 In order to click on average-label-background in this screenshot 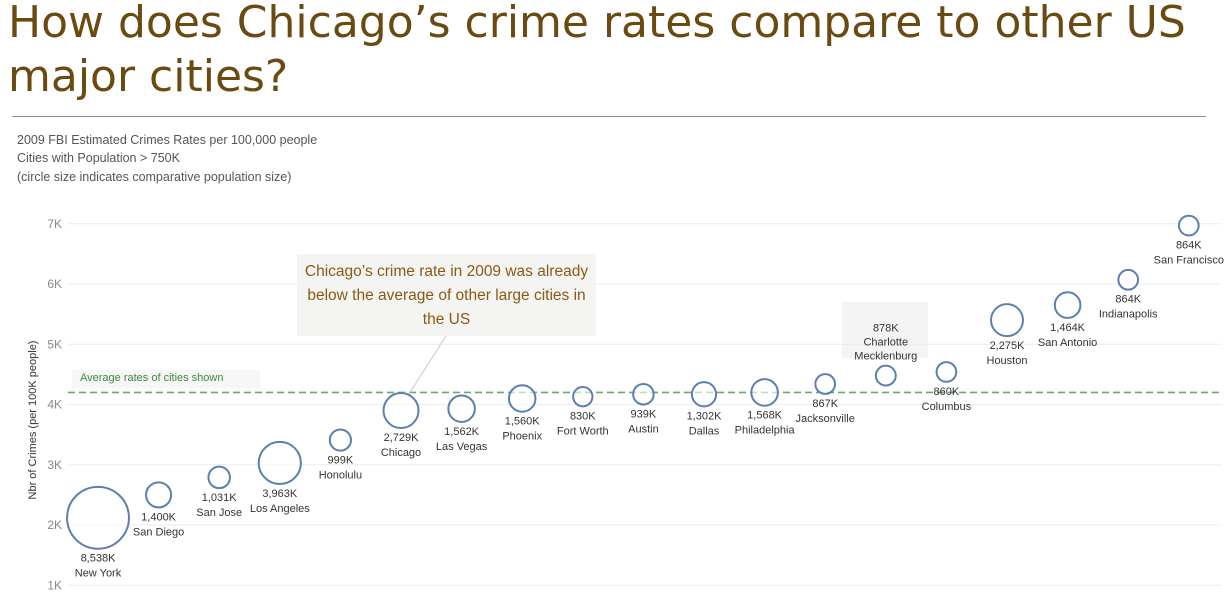, I will do `click(166, 379)`.